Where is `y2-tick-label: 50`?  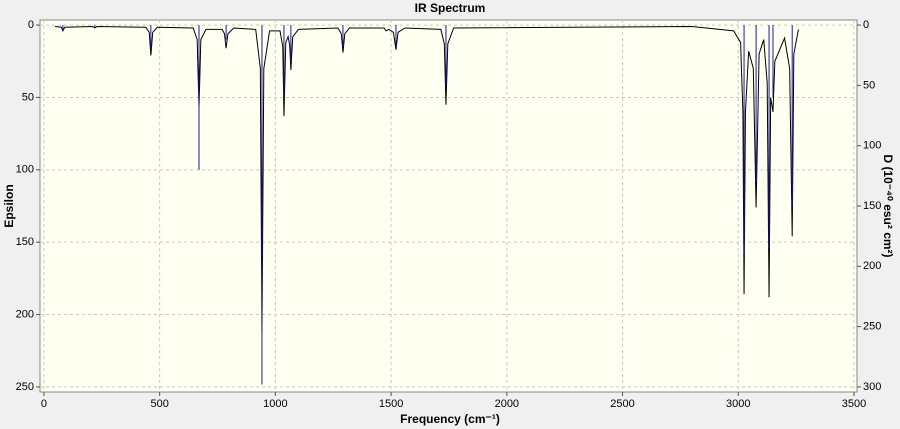 y2-tick-label: 50 is located at coordinates (869, 85).